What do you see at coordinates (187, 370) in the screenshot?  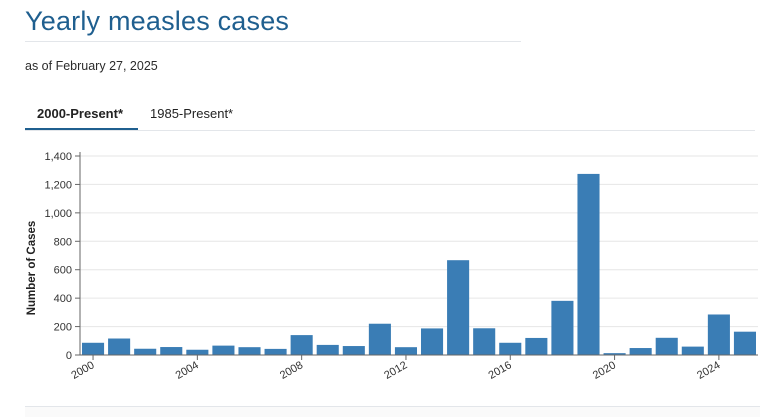 I see `x-tick-label: 2004` at bounding box center [187, 370].